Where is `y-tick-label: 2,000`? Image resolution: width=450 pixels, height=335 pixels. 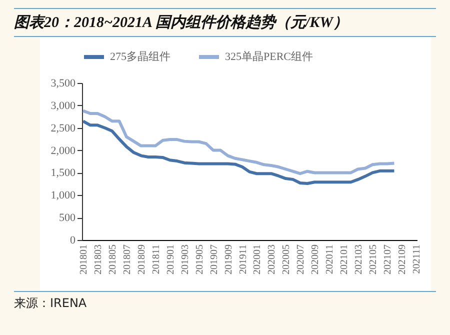 y-tick-label: 2,000 is located at coordinates (63, 150).